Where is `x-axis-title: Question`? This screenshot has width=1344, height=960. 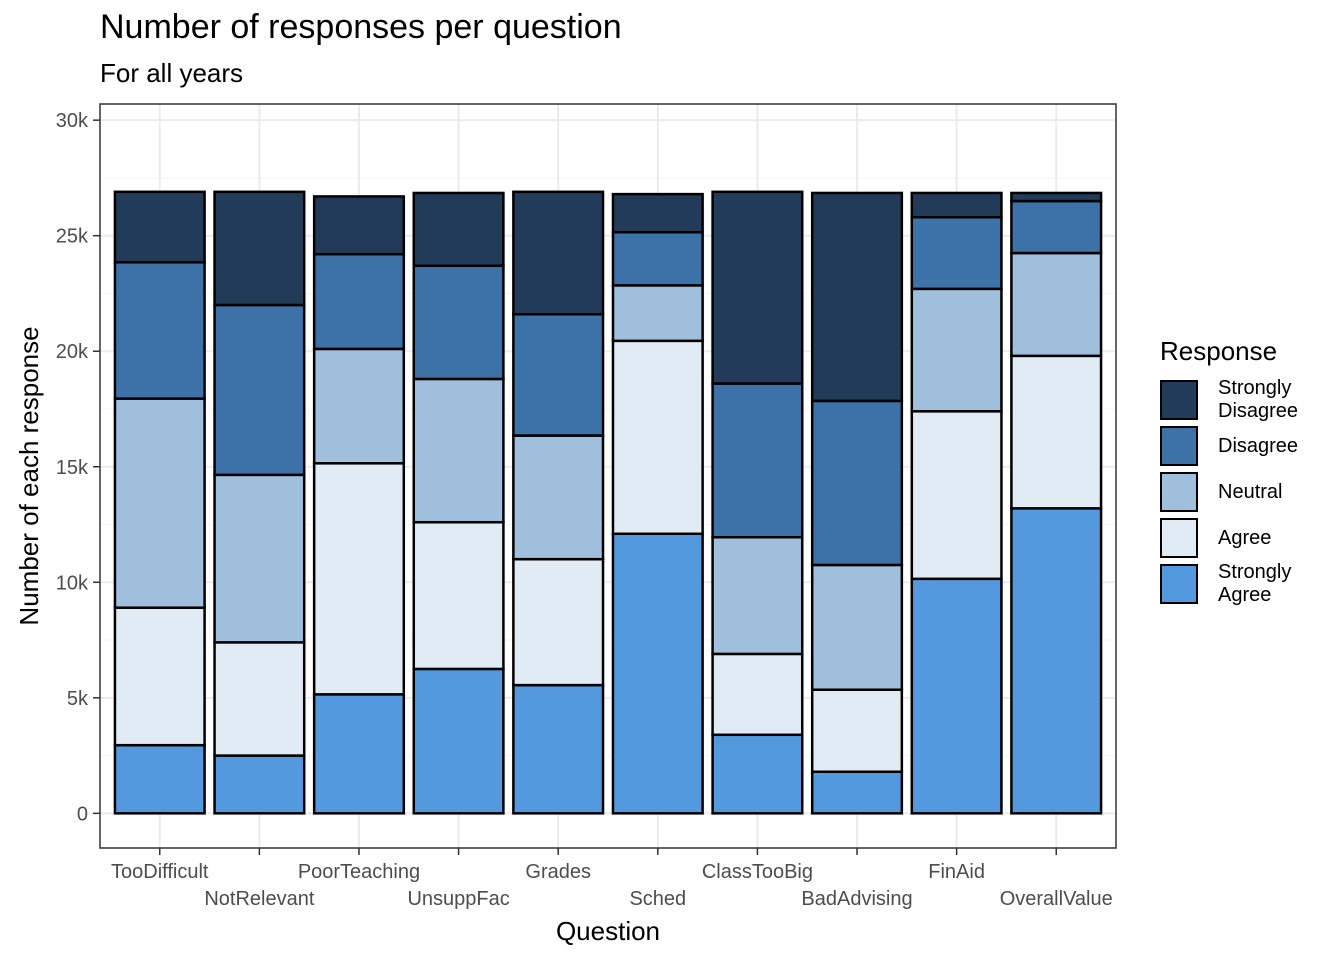
x-axis-title: Question is located at coordinates (608, 931).